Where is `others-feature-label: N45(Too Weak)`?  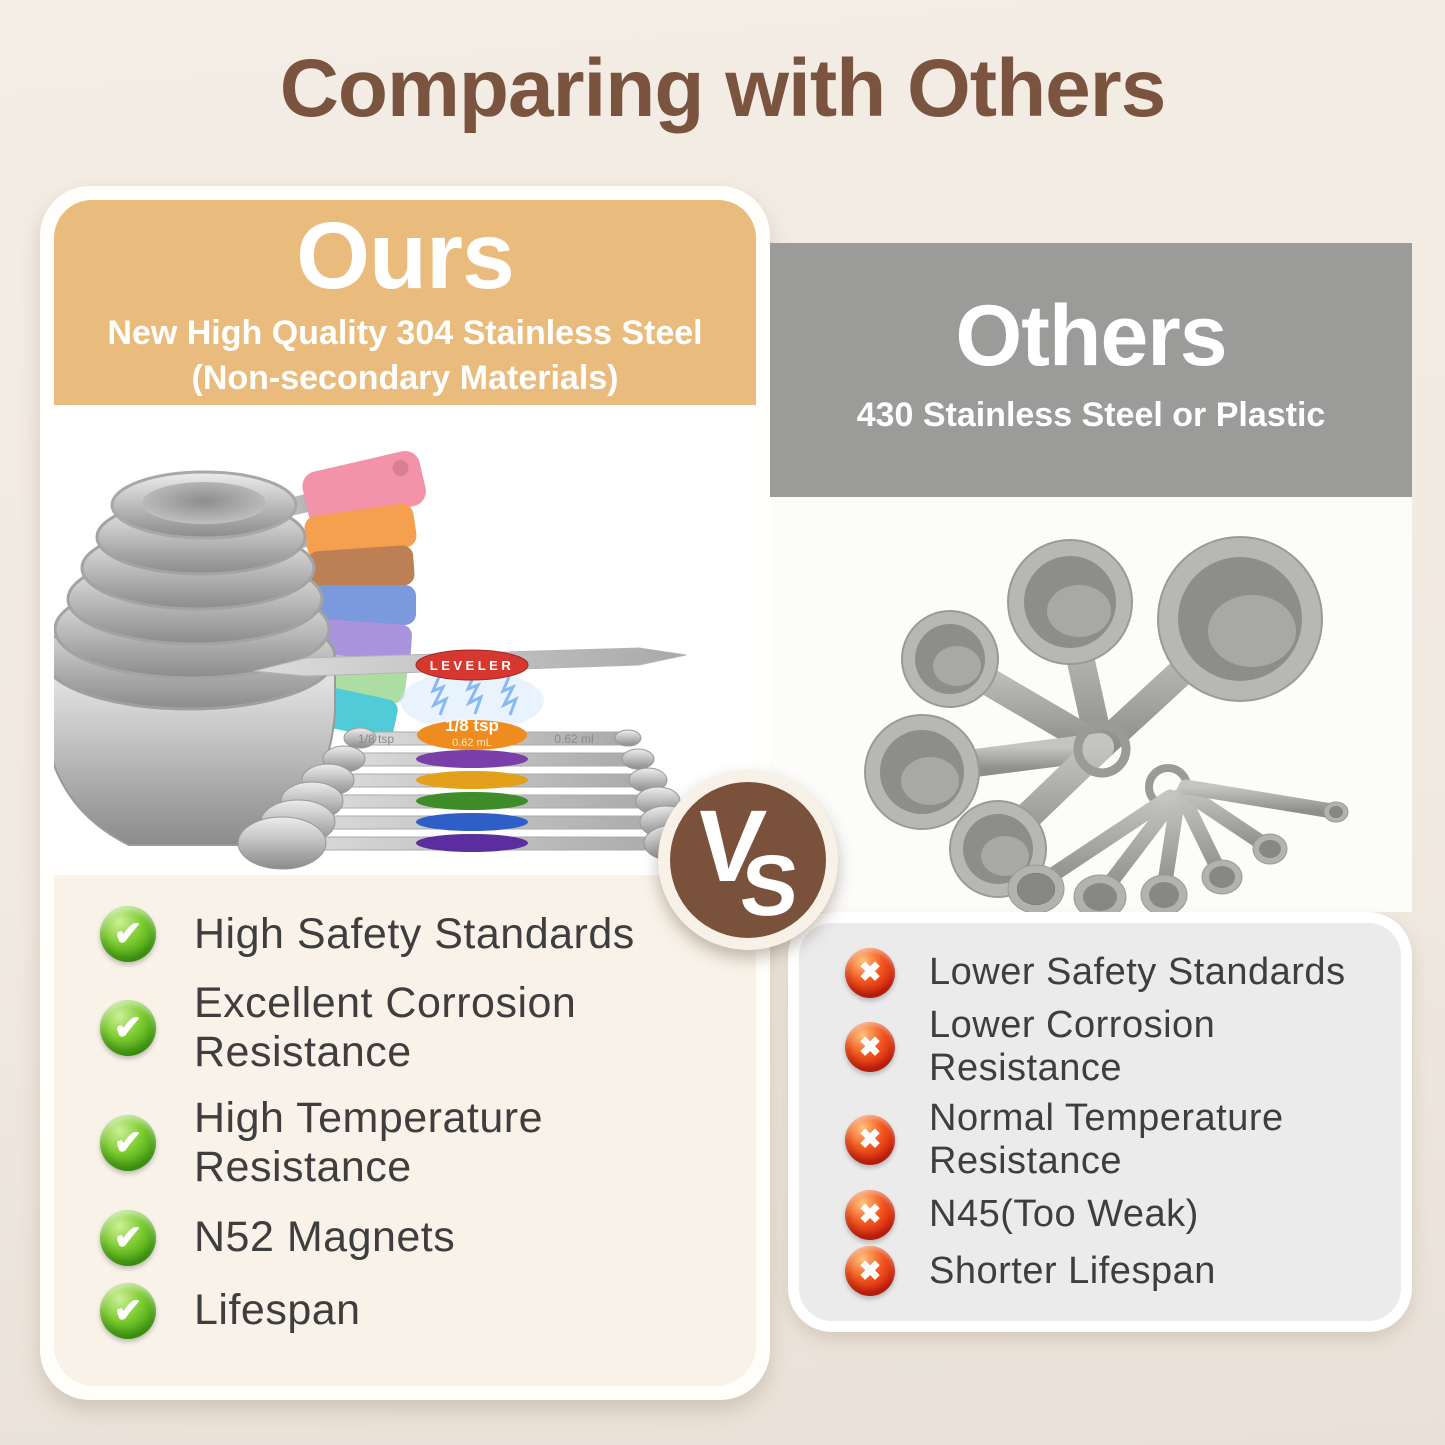
others-feature-label: N45(Too Weak) is located at coordinates (1064, 1214).